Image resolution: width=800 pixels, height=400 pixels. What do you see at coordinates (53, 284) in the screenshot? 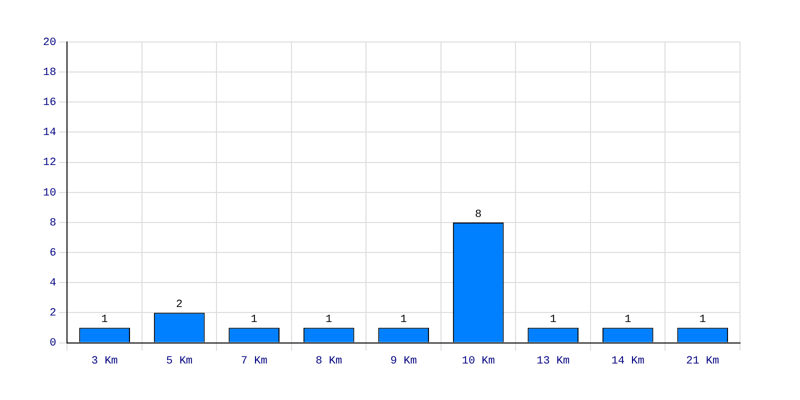
I see `y-tick-label: 4` at bounding box center [53, 284].